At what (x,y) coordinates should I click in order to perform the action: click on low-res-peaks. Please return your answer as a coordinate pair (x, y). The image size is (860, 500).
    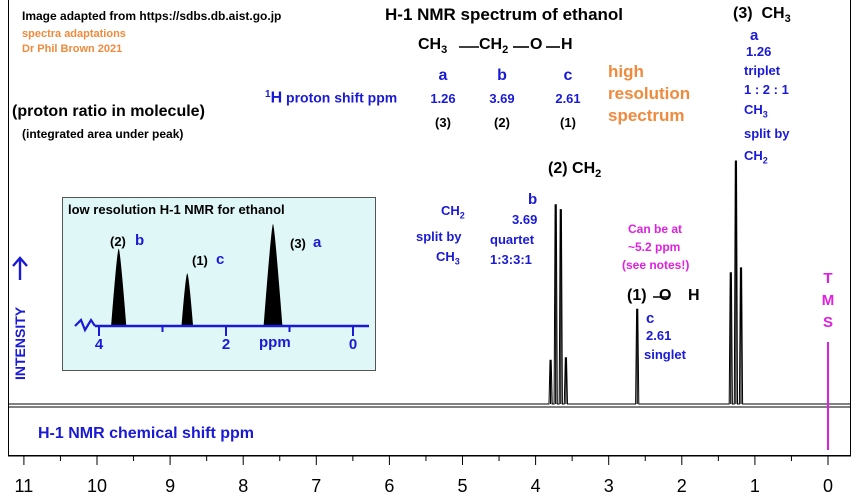
    Looking at the image, I should click on (197, 275).